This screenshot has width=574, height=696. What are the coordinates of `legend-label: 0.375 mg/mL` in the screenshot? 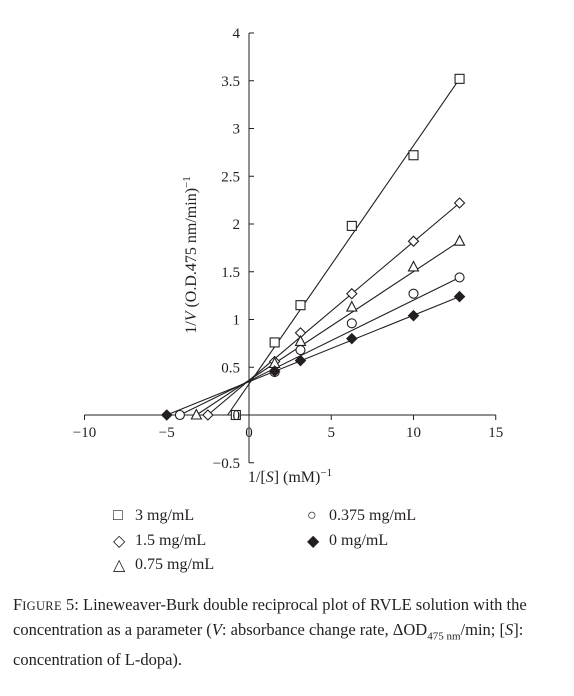 It's located at (373, 515).